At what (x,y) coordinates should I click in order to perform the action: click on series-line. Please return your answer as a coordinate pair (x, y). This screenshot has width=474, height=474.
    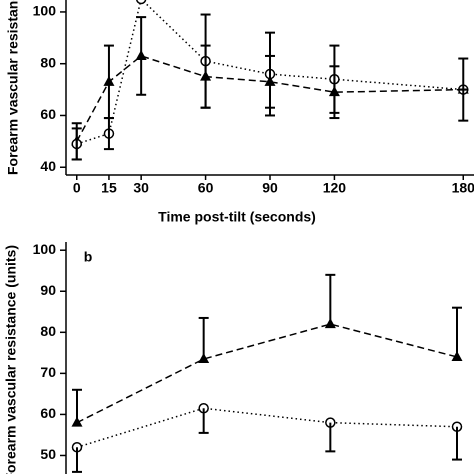
    Looking at the image, I should click on (267, 427).